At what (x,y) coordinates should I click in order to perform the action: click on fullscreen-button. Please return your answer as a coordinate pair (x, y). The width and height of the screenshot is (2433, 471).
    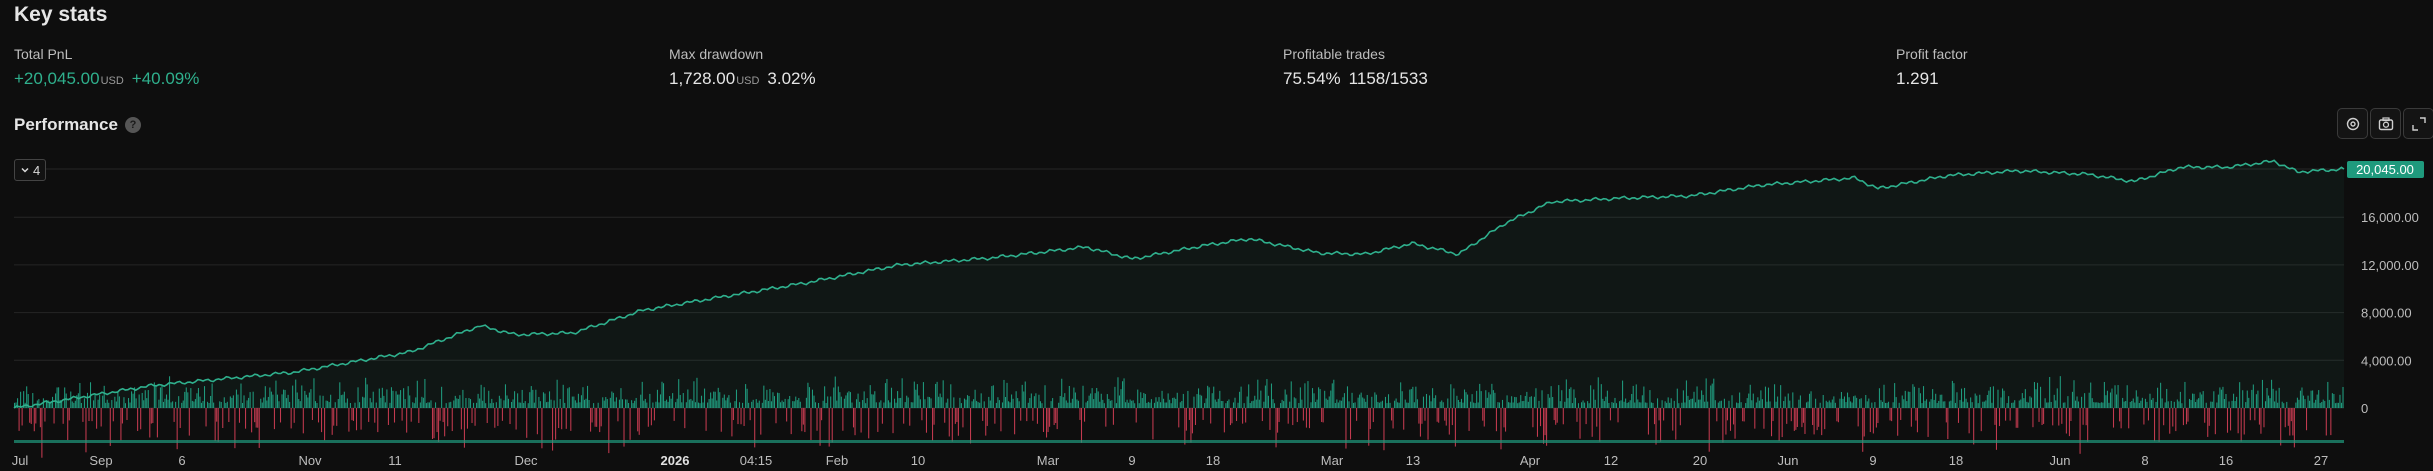
    Looking at the image, I should click on (2418, 123).